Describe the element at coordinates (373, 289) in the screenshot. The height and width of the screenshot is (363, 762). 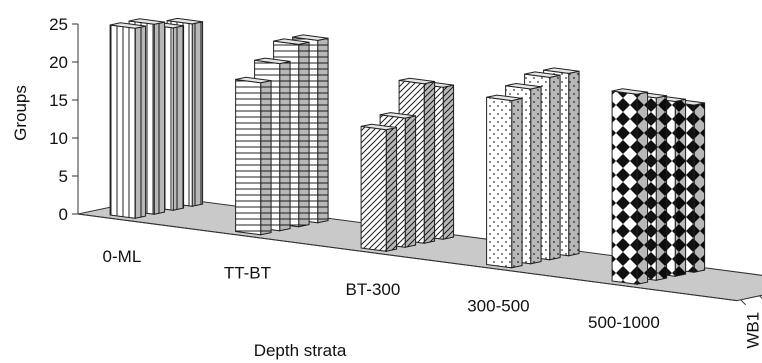
I see `category-label: BT-300` at that location.